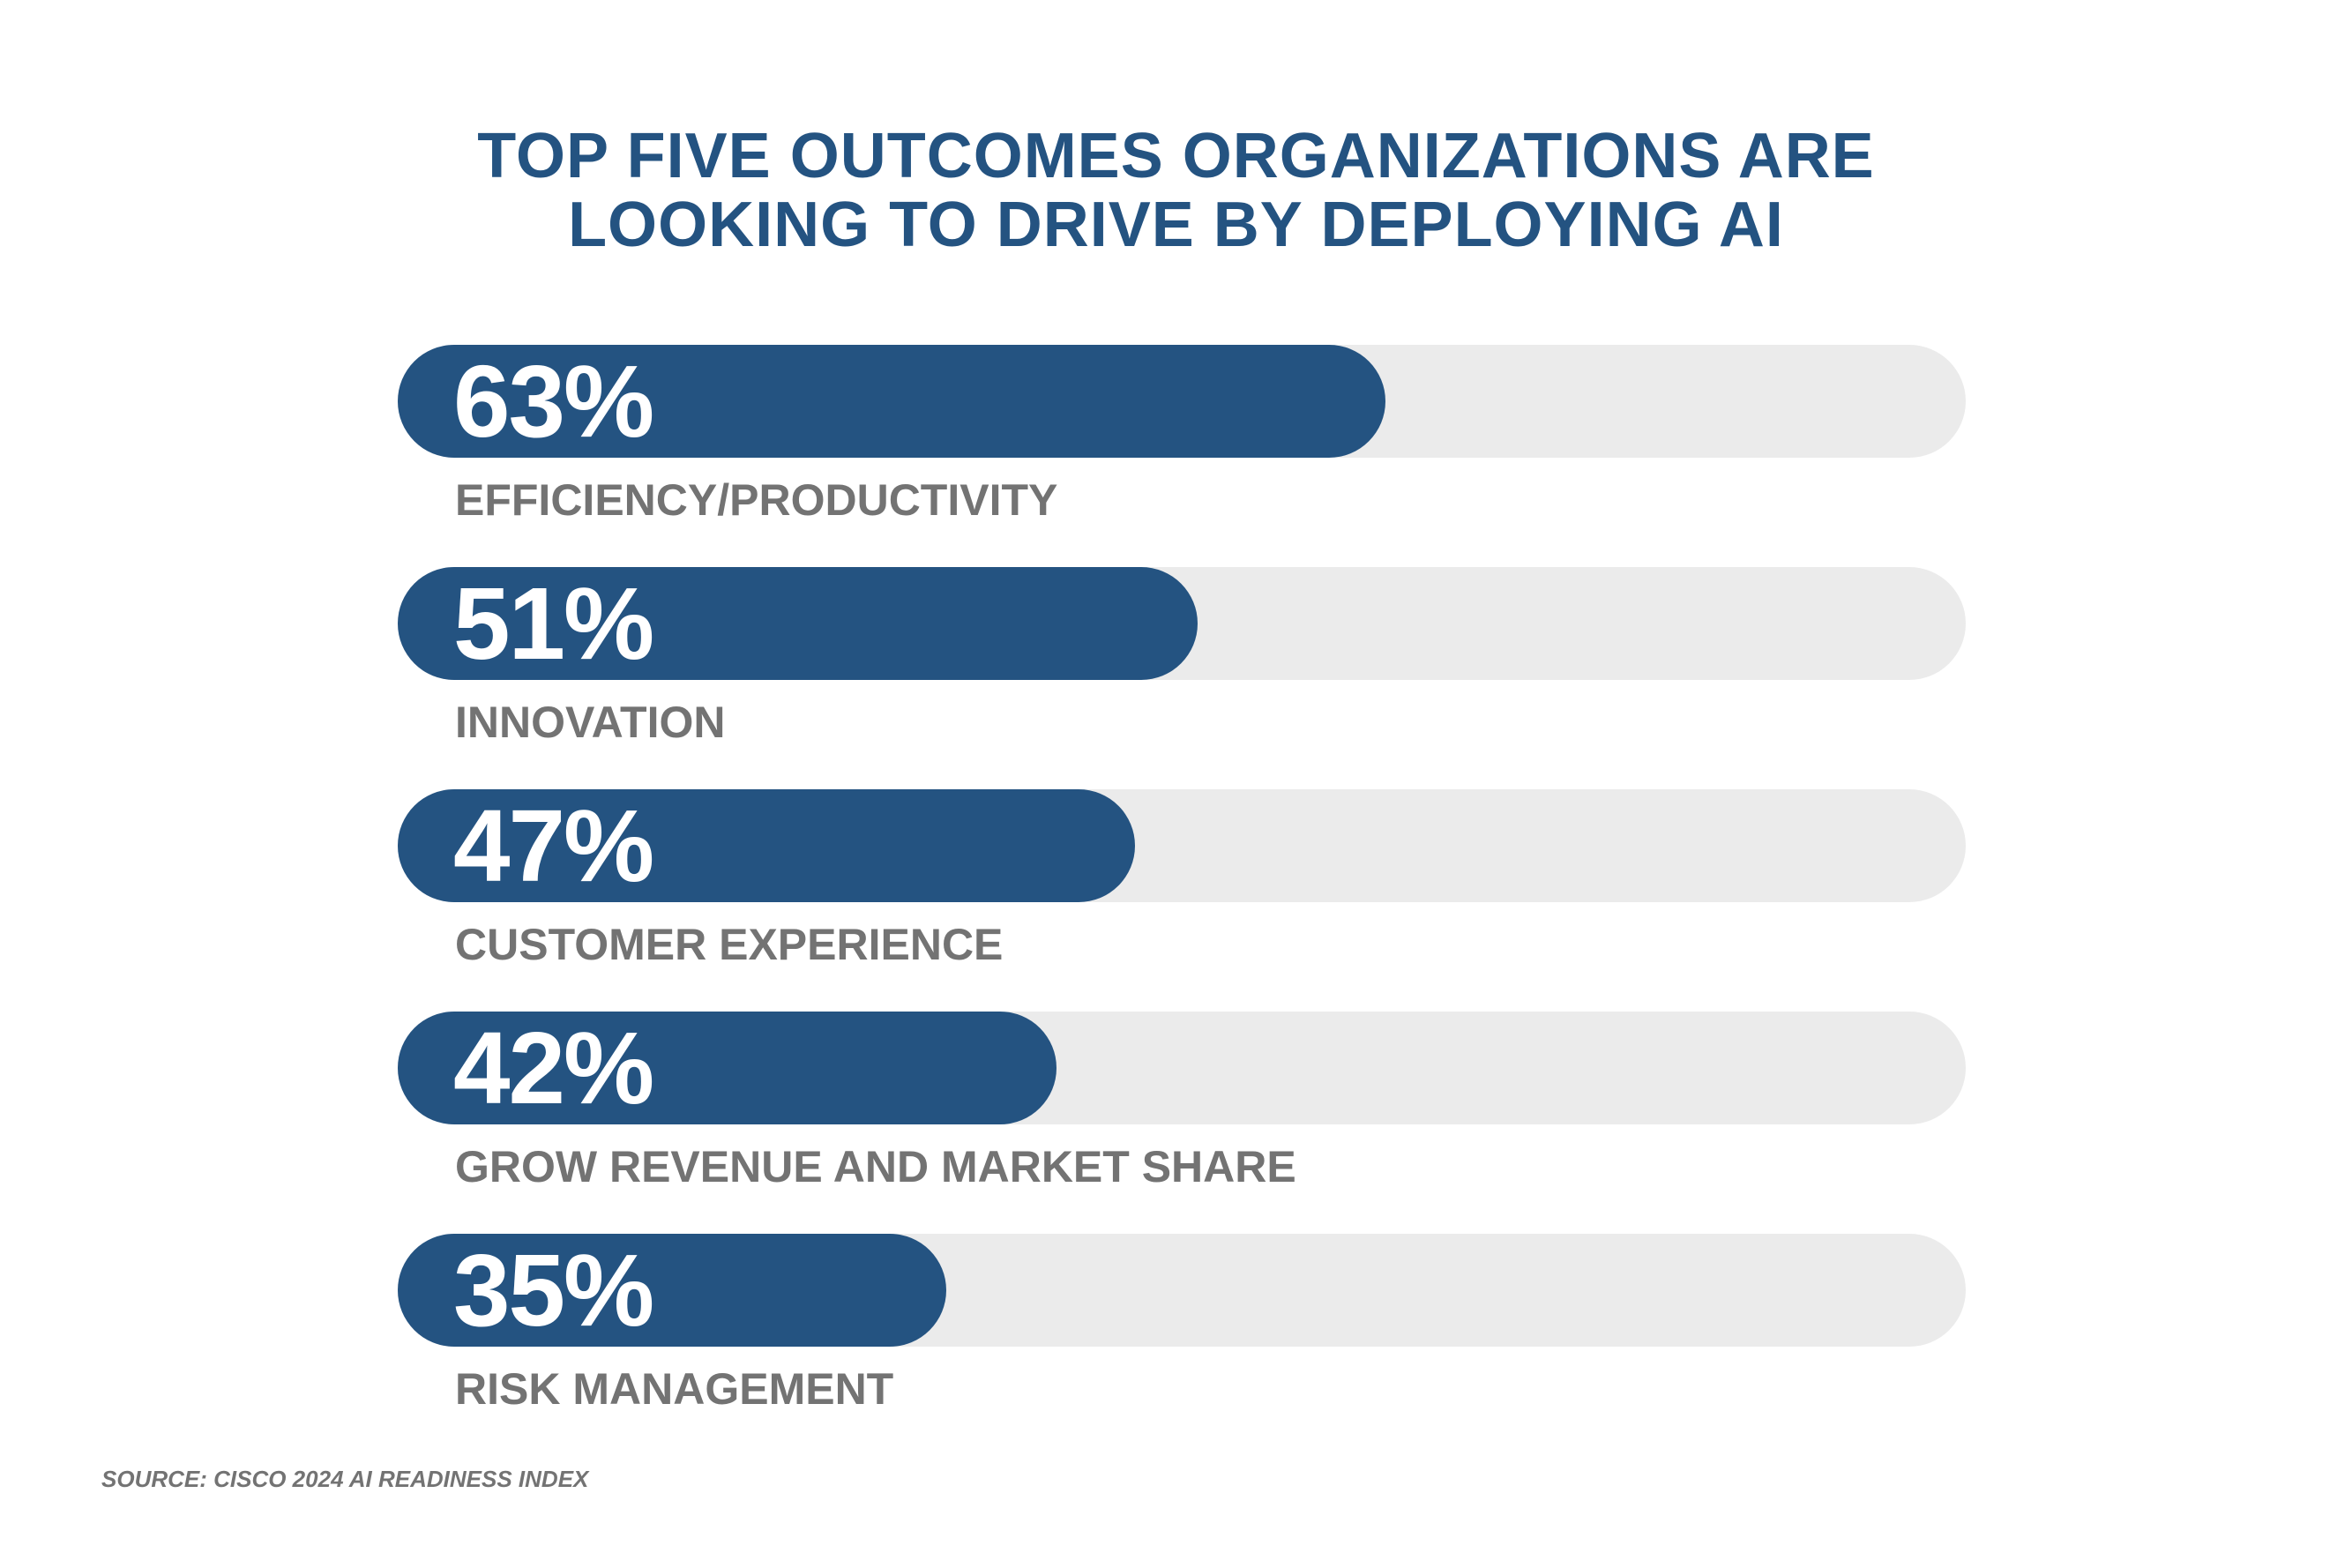 Image resolution: width=2352 pixels, height=1568 pixels. Describe the element at coordinates (590, 722) in the screenshot. I see `bar-category-label: INNOVATION` at that location.